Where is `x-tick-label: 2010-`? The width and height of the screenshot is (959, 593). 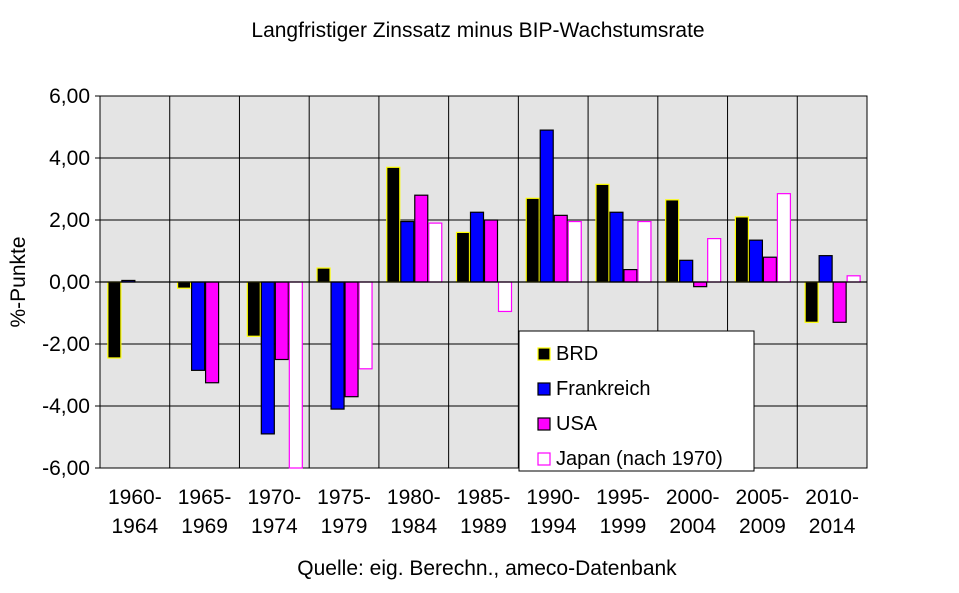
x-tick-label: 2010- is located at coordinates (832, 497).